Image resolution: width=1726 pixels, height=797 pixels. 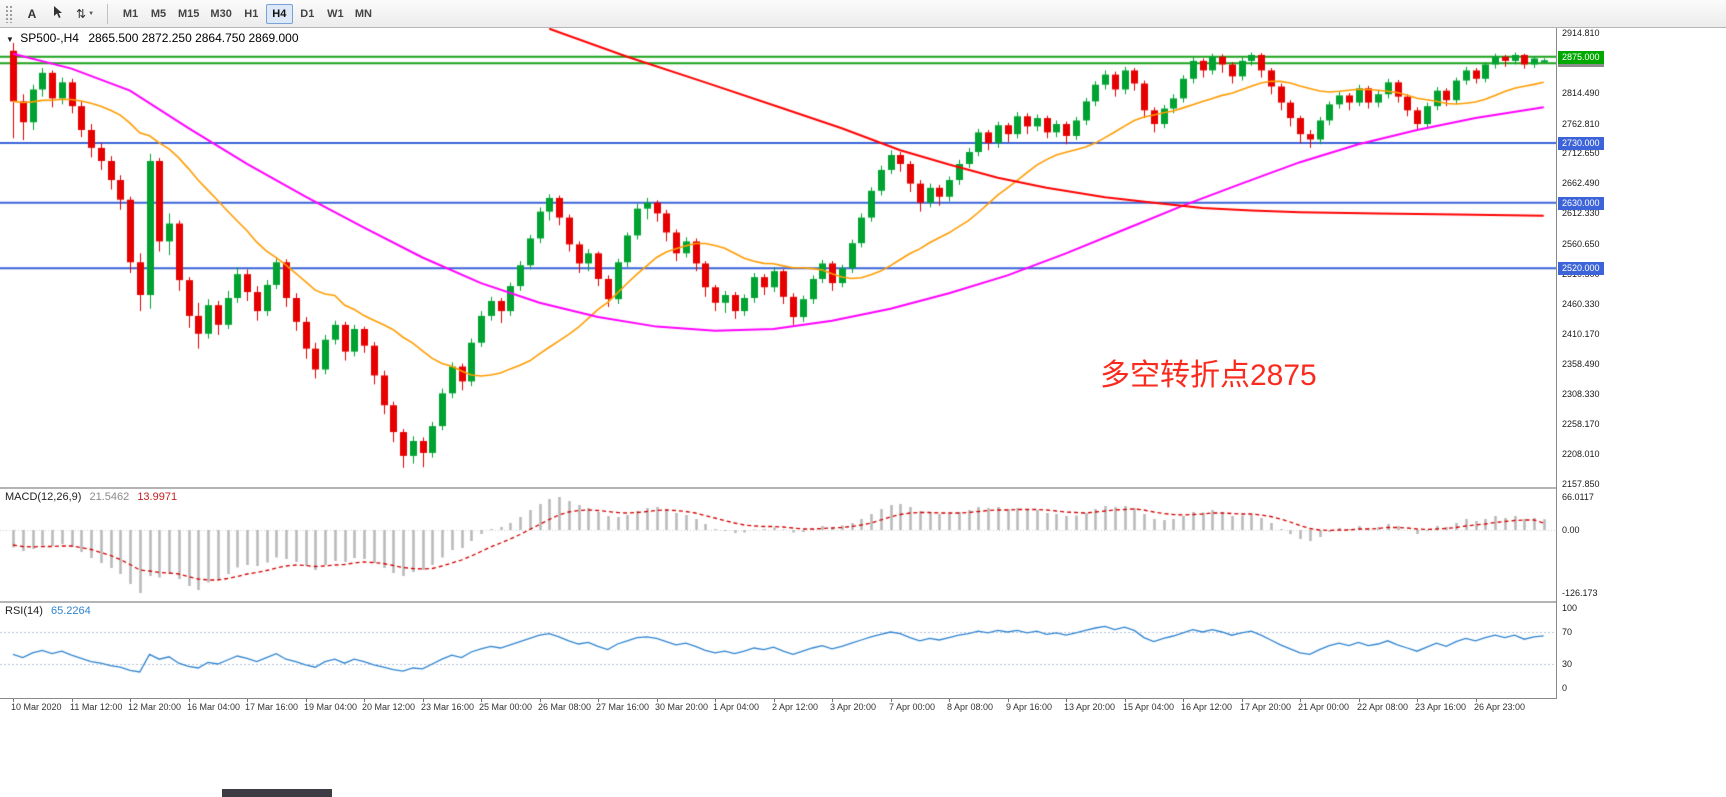 I want to click on rsi-label: RSI(14), so click(x=24, y=611).